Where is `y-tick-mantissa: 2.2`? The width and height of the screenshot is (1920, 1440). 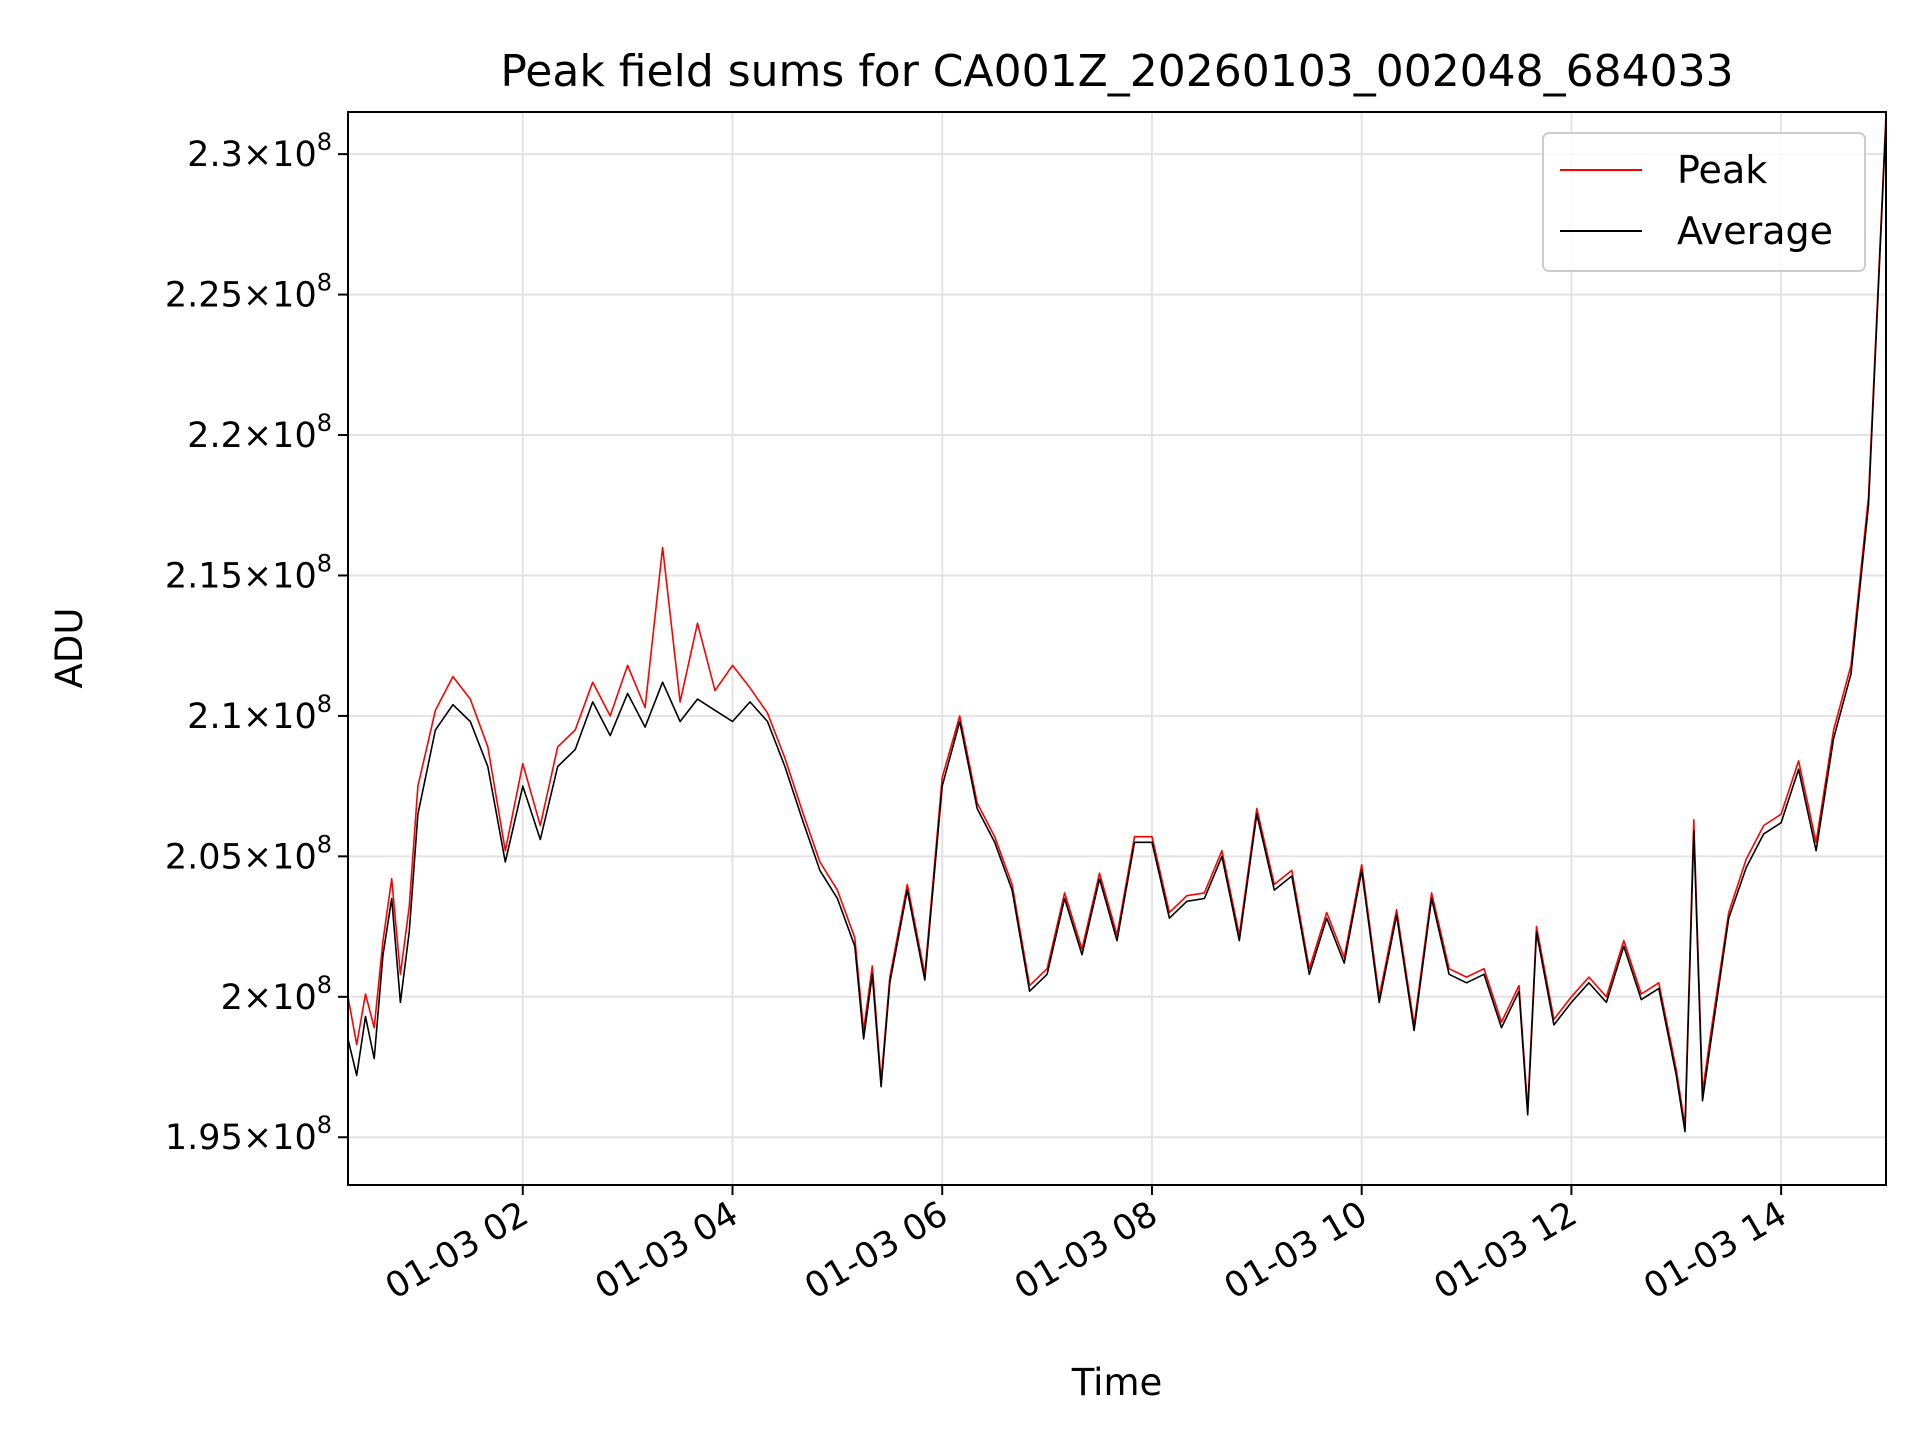 y-tick-mantissa: 2.2 is located at coordinates (215, 436).